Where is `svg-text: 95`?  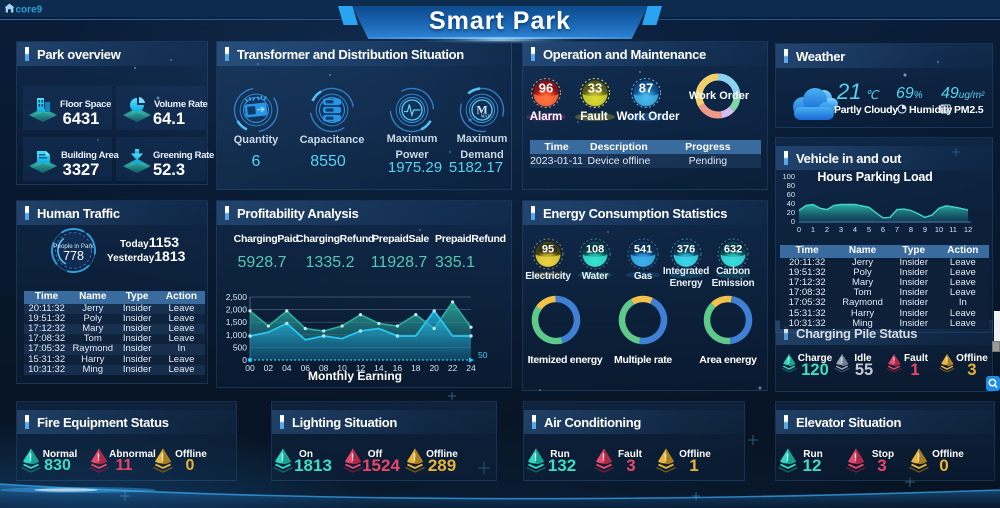 svg-text: 95 is located at coordinates (548, 250).